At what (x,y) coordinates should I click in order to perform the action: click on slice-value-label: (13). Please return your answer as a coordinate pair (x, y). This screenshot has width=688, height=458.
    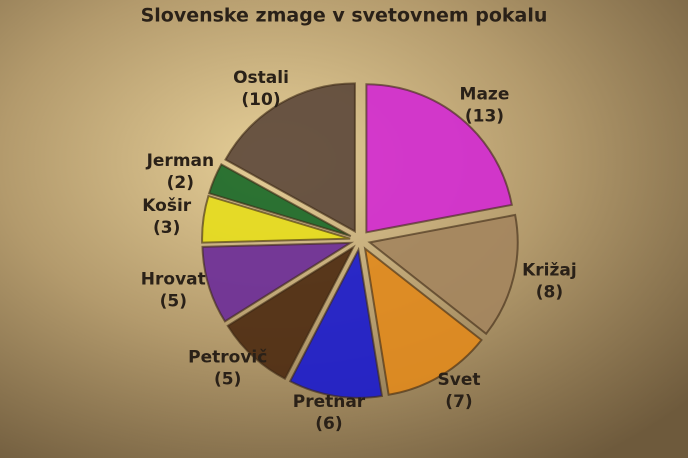
    Looking at the image, I should click on (484, 116).